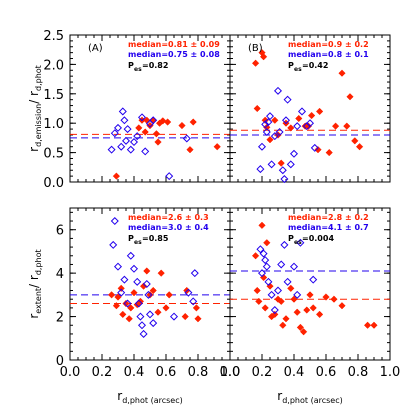 This screenshot has height=415, width=415. Describe the element at coordinates (255, 48) in the screenshot. I see `panel-b-label: (B)` at that location.